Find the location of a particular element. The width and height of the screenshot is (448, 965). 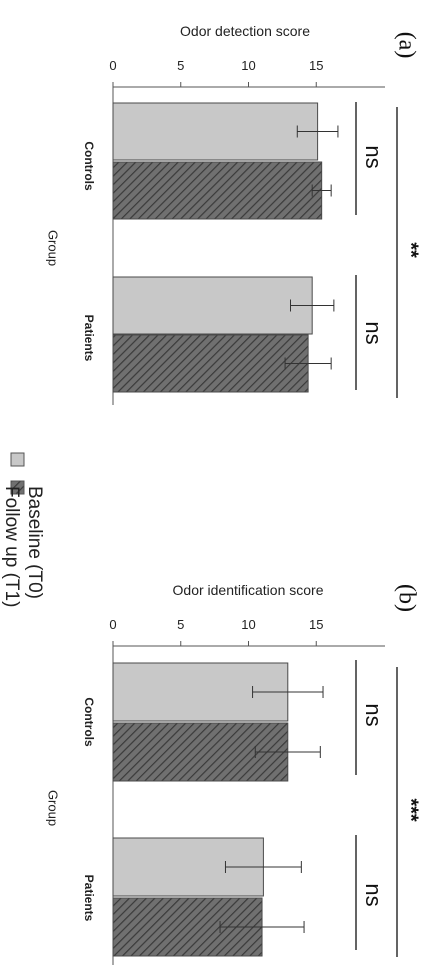

panel-a-tick-label-2: 10 is located at coordinates (248, 65).